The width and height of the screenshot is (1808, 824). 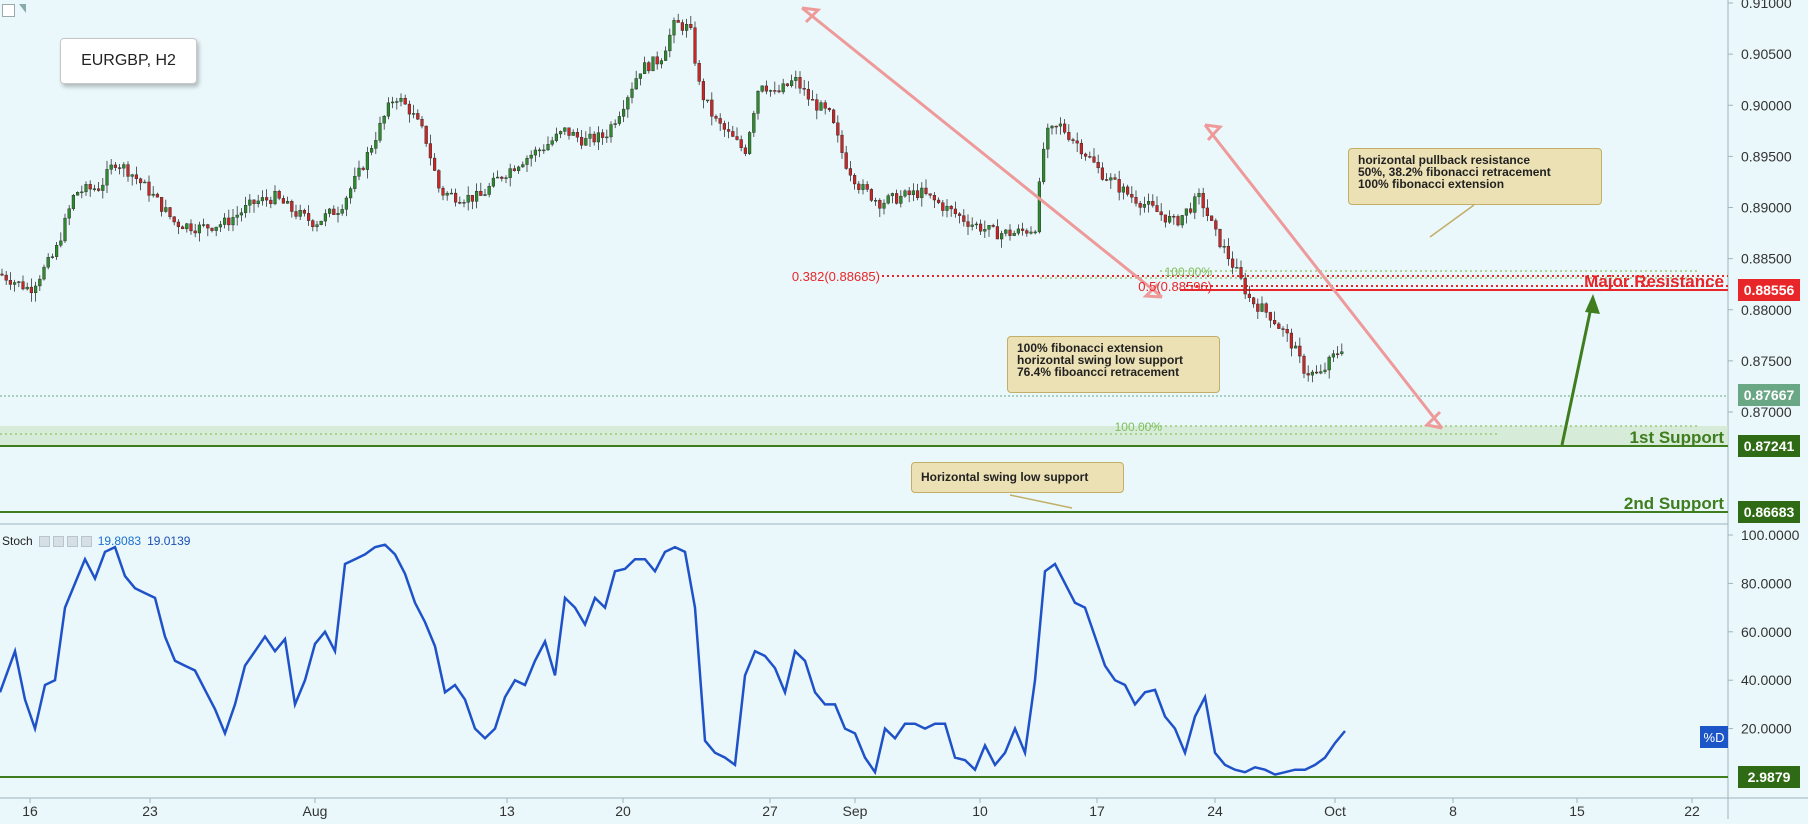 What do you see at coordinates (1454, 172) in the screenshot?
I see `resistance-note-line-2: 50%, 38.2% fibonacci retracement` at bounding box center [1454, 172].